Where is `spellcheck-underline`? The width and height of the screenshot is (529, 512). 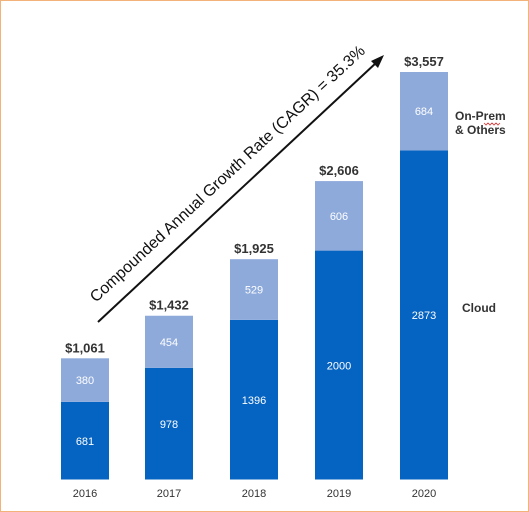
spellcheck-underline is located at coordinates (492, 124).